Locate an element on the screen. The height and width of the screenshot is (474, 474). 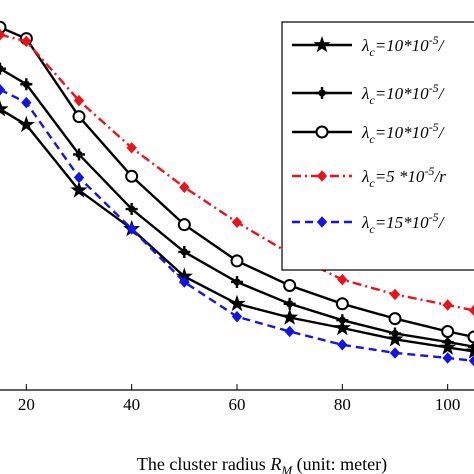
legend-item-1: λc=10*10-5/ is located at coordinates (369, 46).